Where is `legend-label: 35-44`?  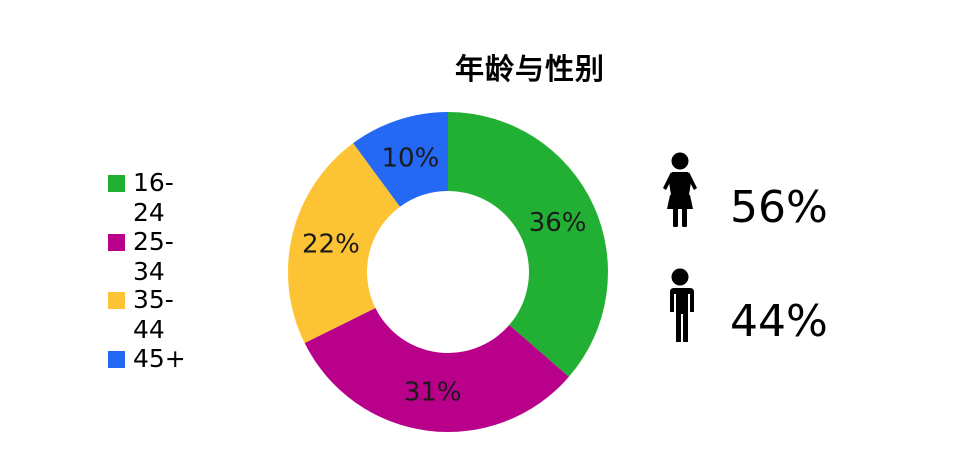 legend-label: 35-44 is located at coordinates (153, 314).